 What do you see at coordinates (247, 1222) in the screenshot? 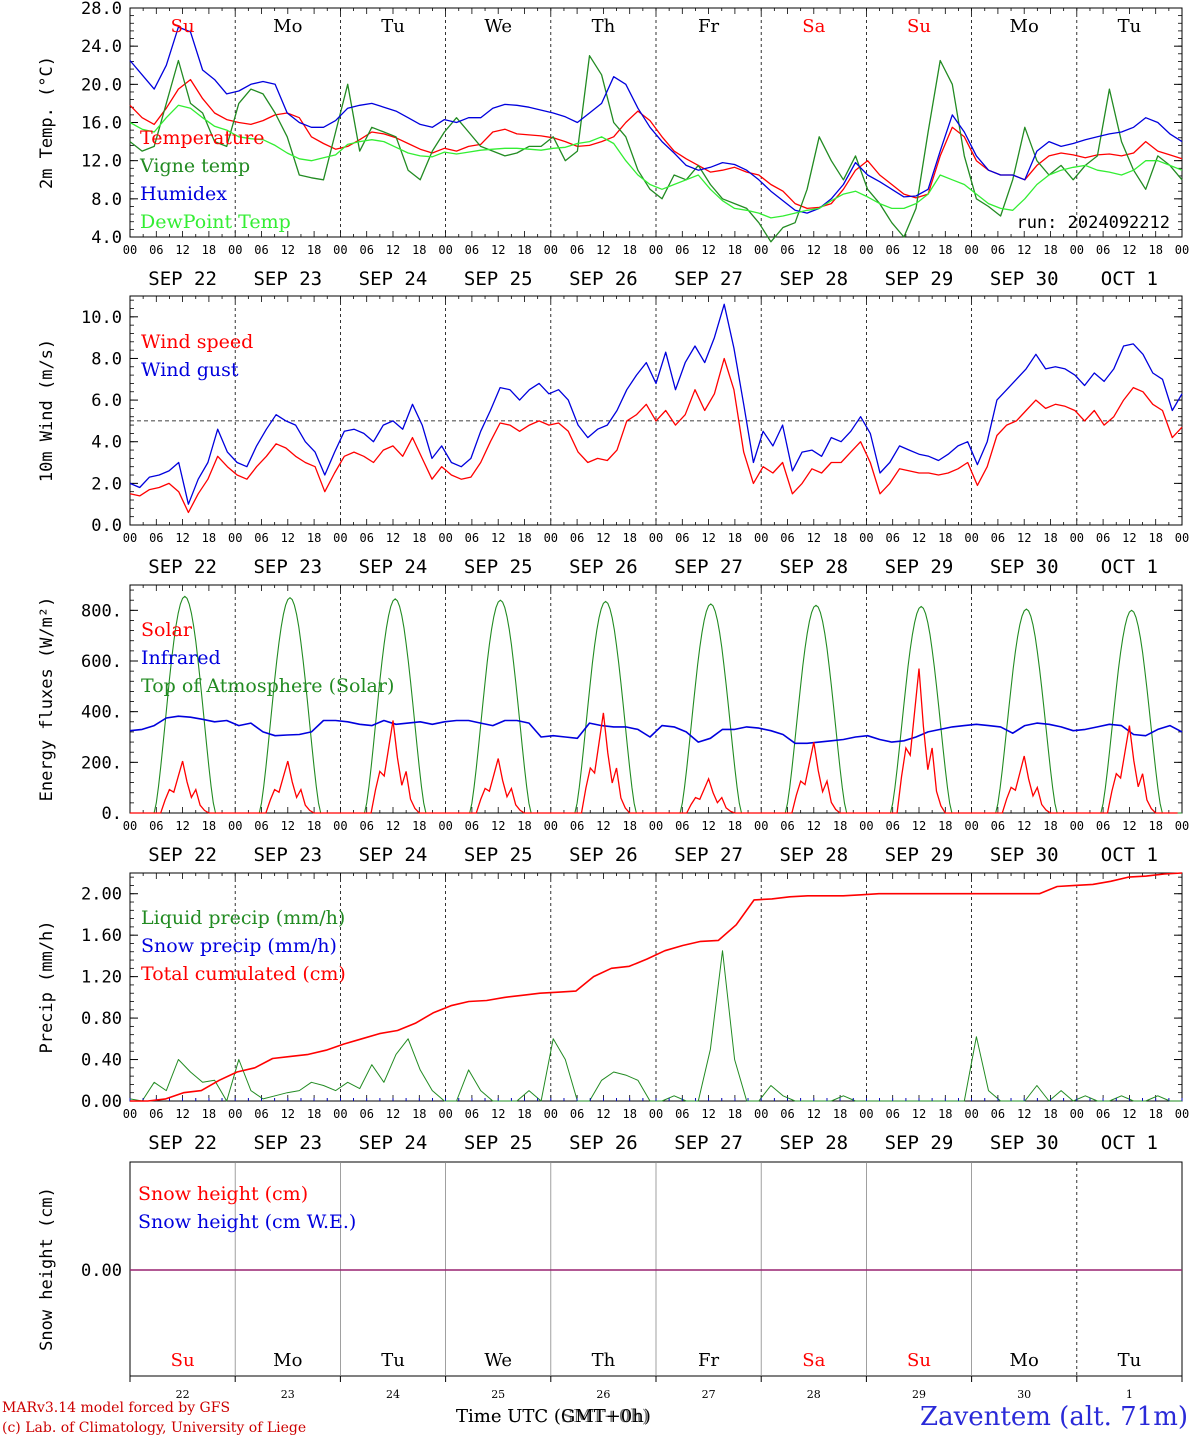
I see `legend-entry: Snow height (cm W.E.)` at bounding box center [247, 1222].